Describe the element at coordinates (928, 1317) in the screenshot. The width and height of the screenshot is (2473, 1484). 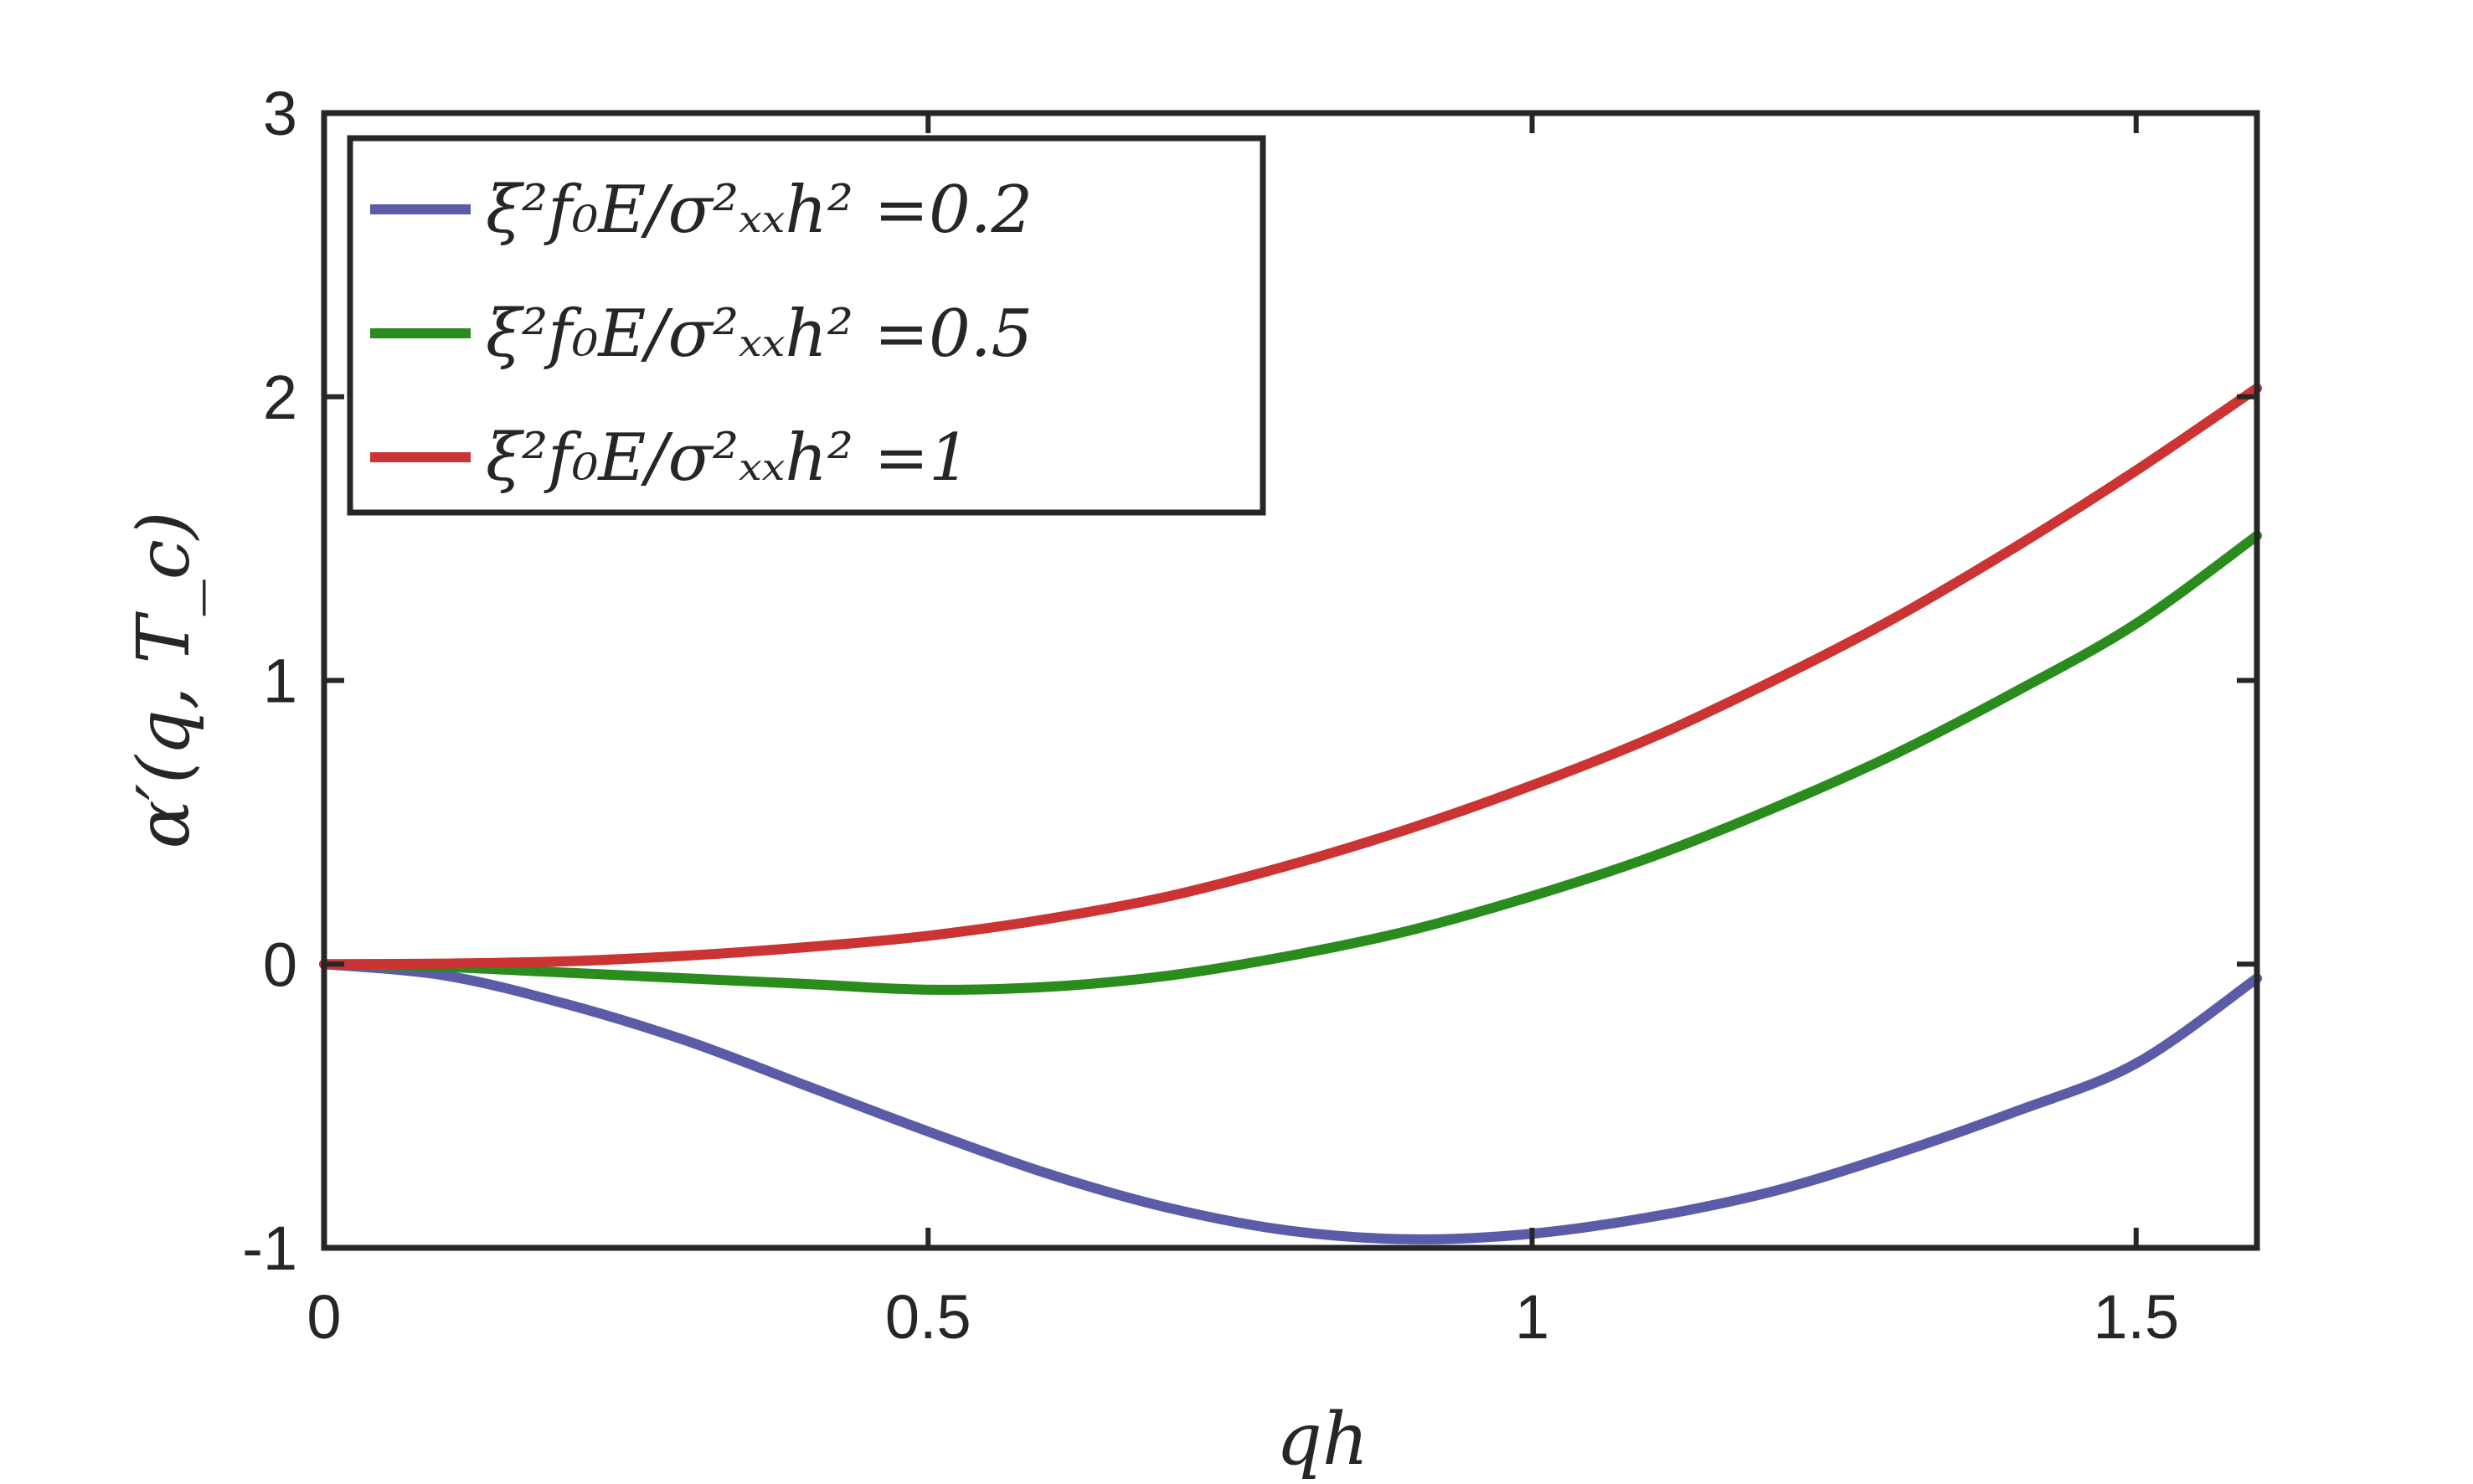
I see `x-tick-label: 0.5` at that location.